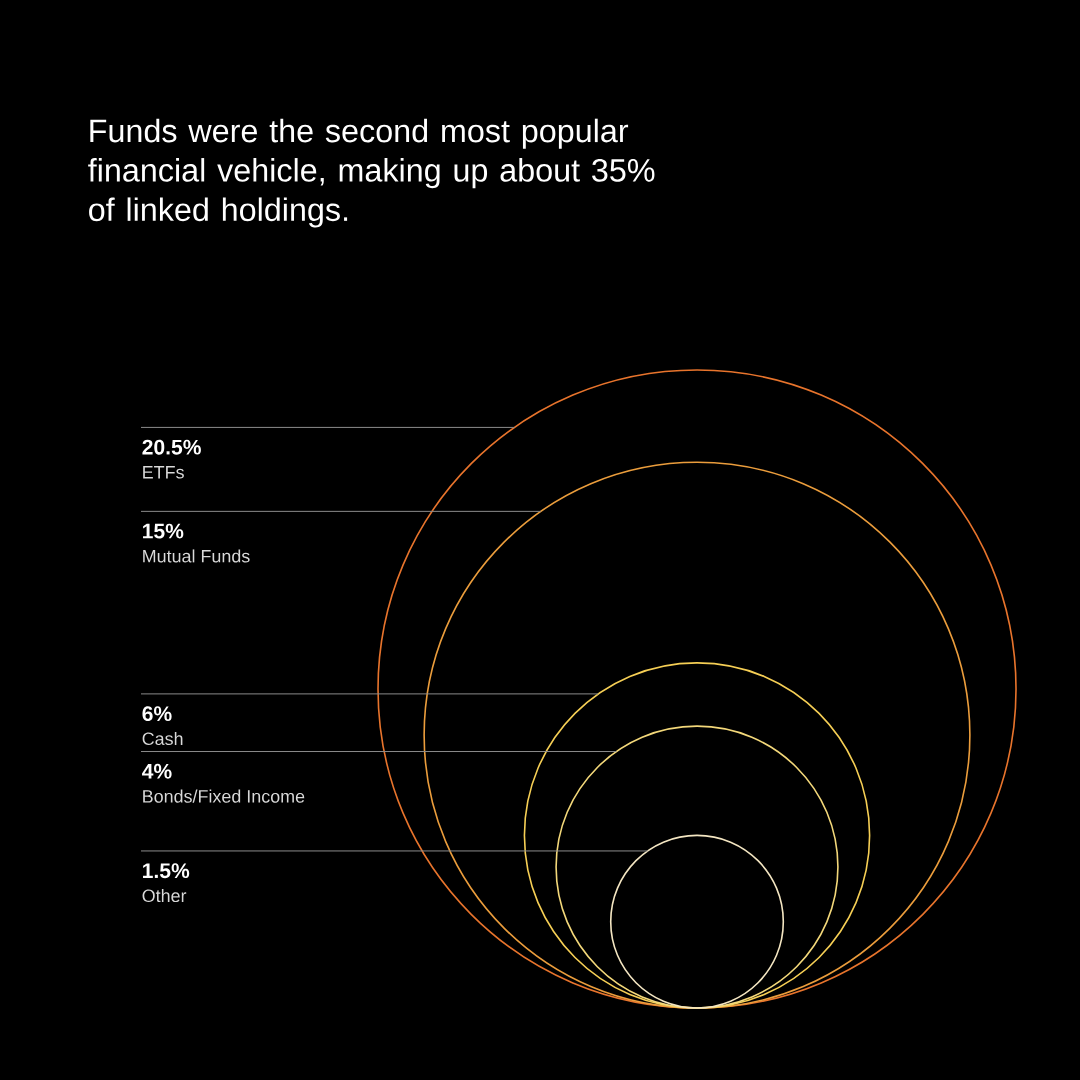  Describe the element at coordinates (196, 556) in the screenshot. I see `category-label: Mutual Funds` at that location.